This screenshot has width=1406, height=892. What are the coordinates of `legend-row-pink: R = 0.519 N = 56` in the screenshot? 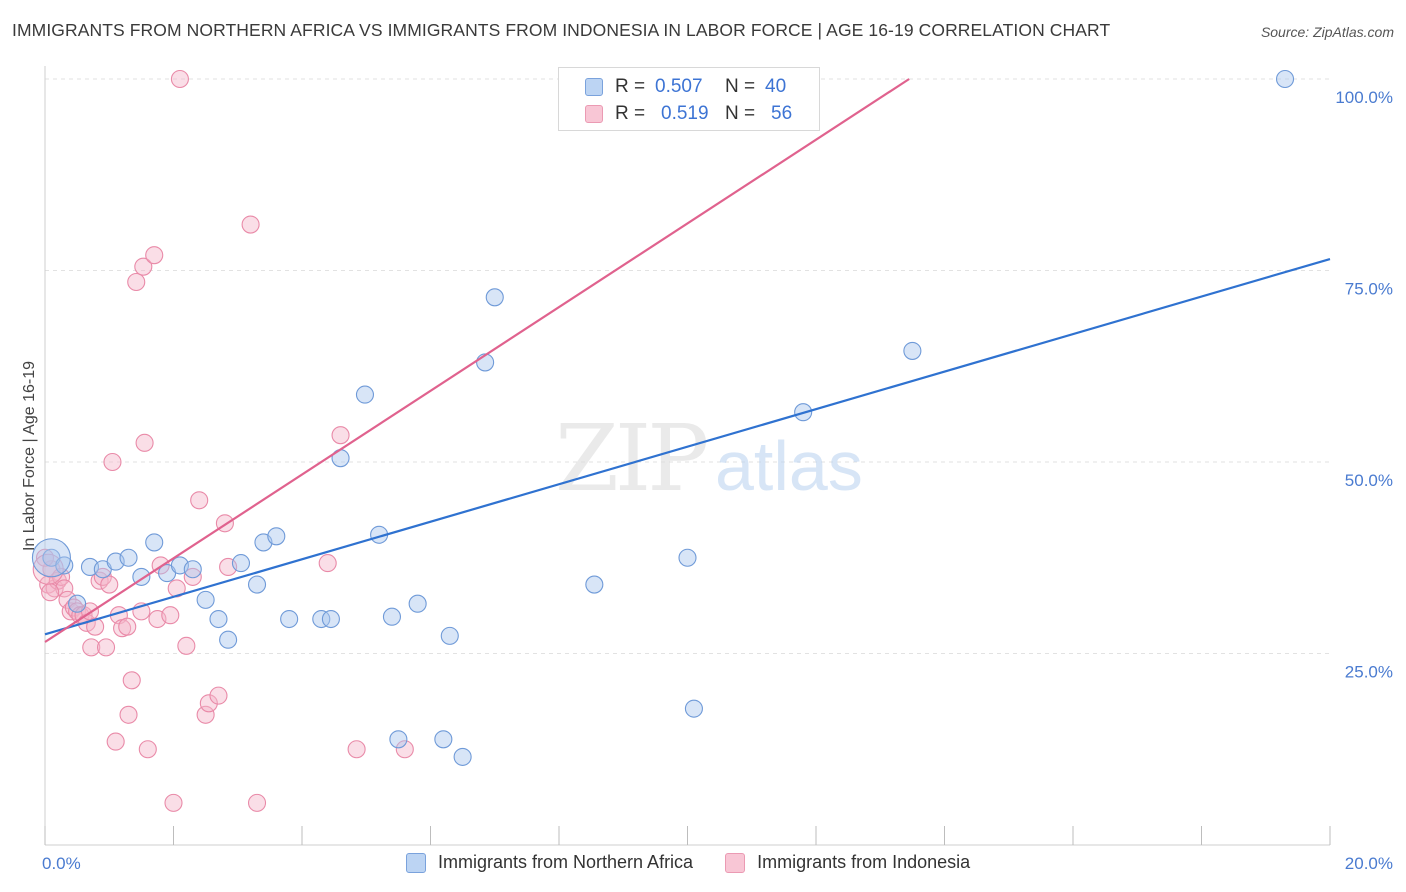 It's located at (675, 114).